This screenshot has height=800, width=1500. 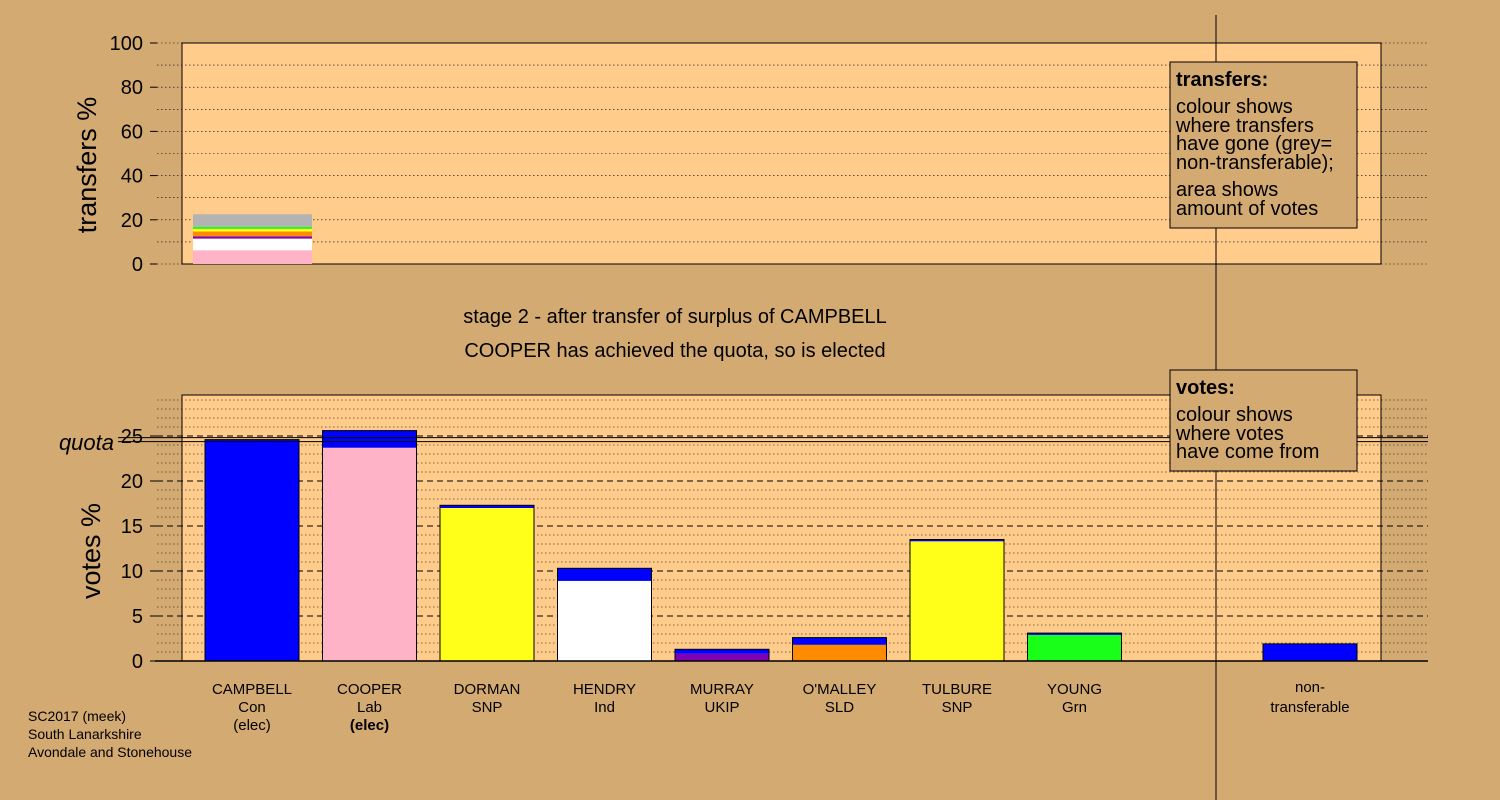 I want to click on votes-tick-label: 0, so click(x=137, y=662).